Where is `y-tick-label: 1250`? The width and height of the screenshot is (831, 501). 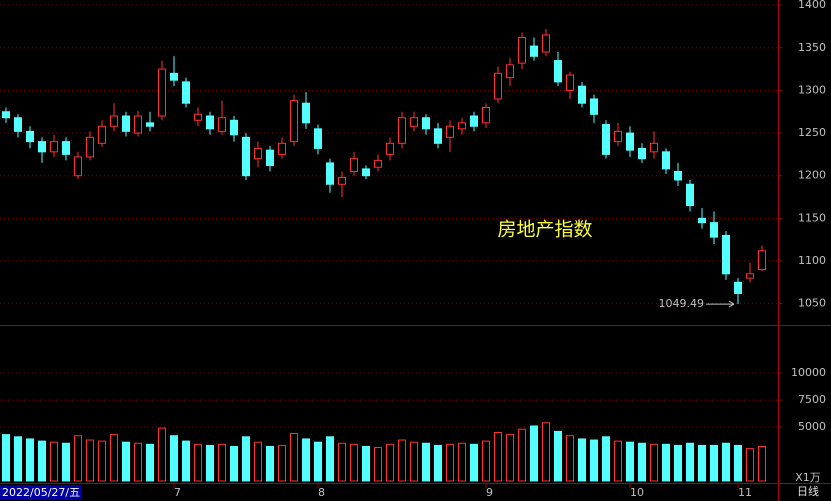 y-tick-label: 1250 is located at coordinates (812, 132).